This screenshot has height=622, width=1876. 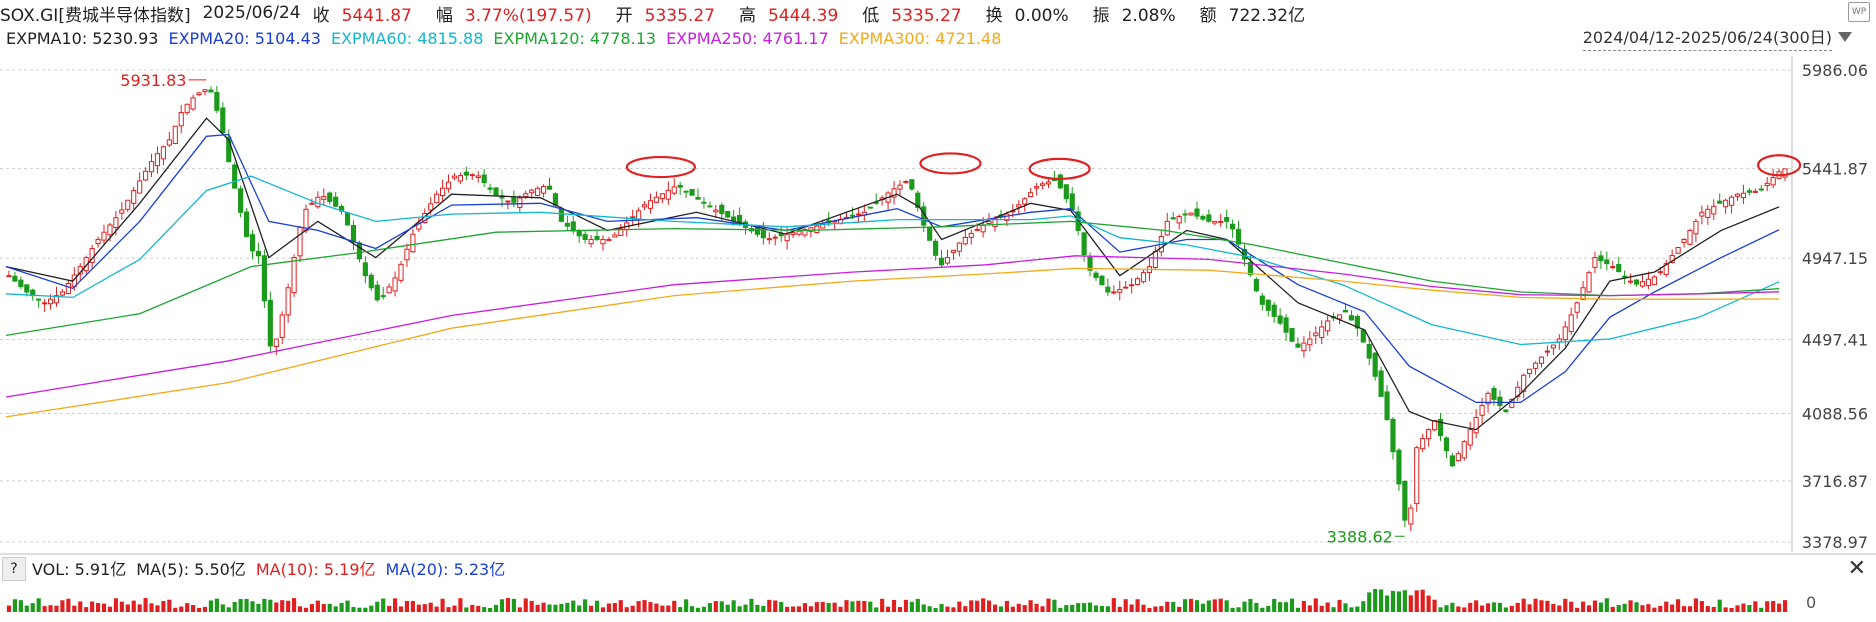 I want to click on date-range-selector: 2024/04/12-2025/06/24(300日), so click(x=1707, y=38).